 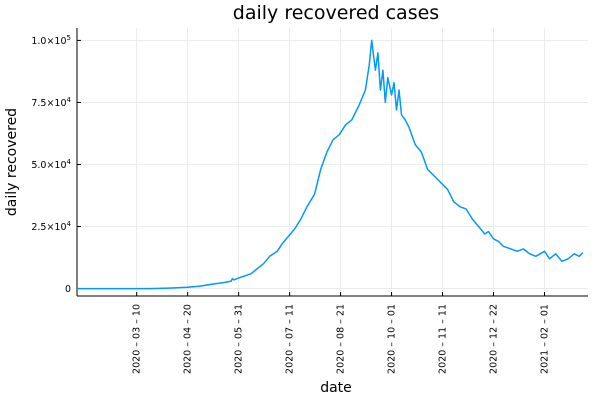 What do you see at coordinates (336, 13) in the screenshot?
I see `chart-title: daily recovered cases` at bounding box center [336, 13].